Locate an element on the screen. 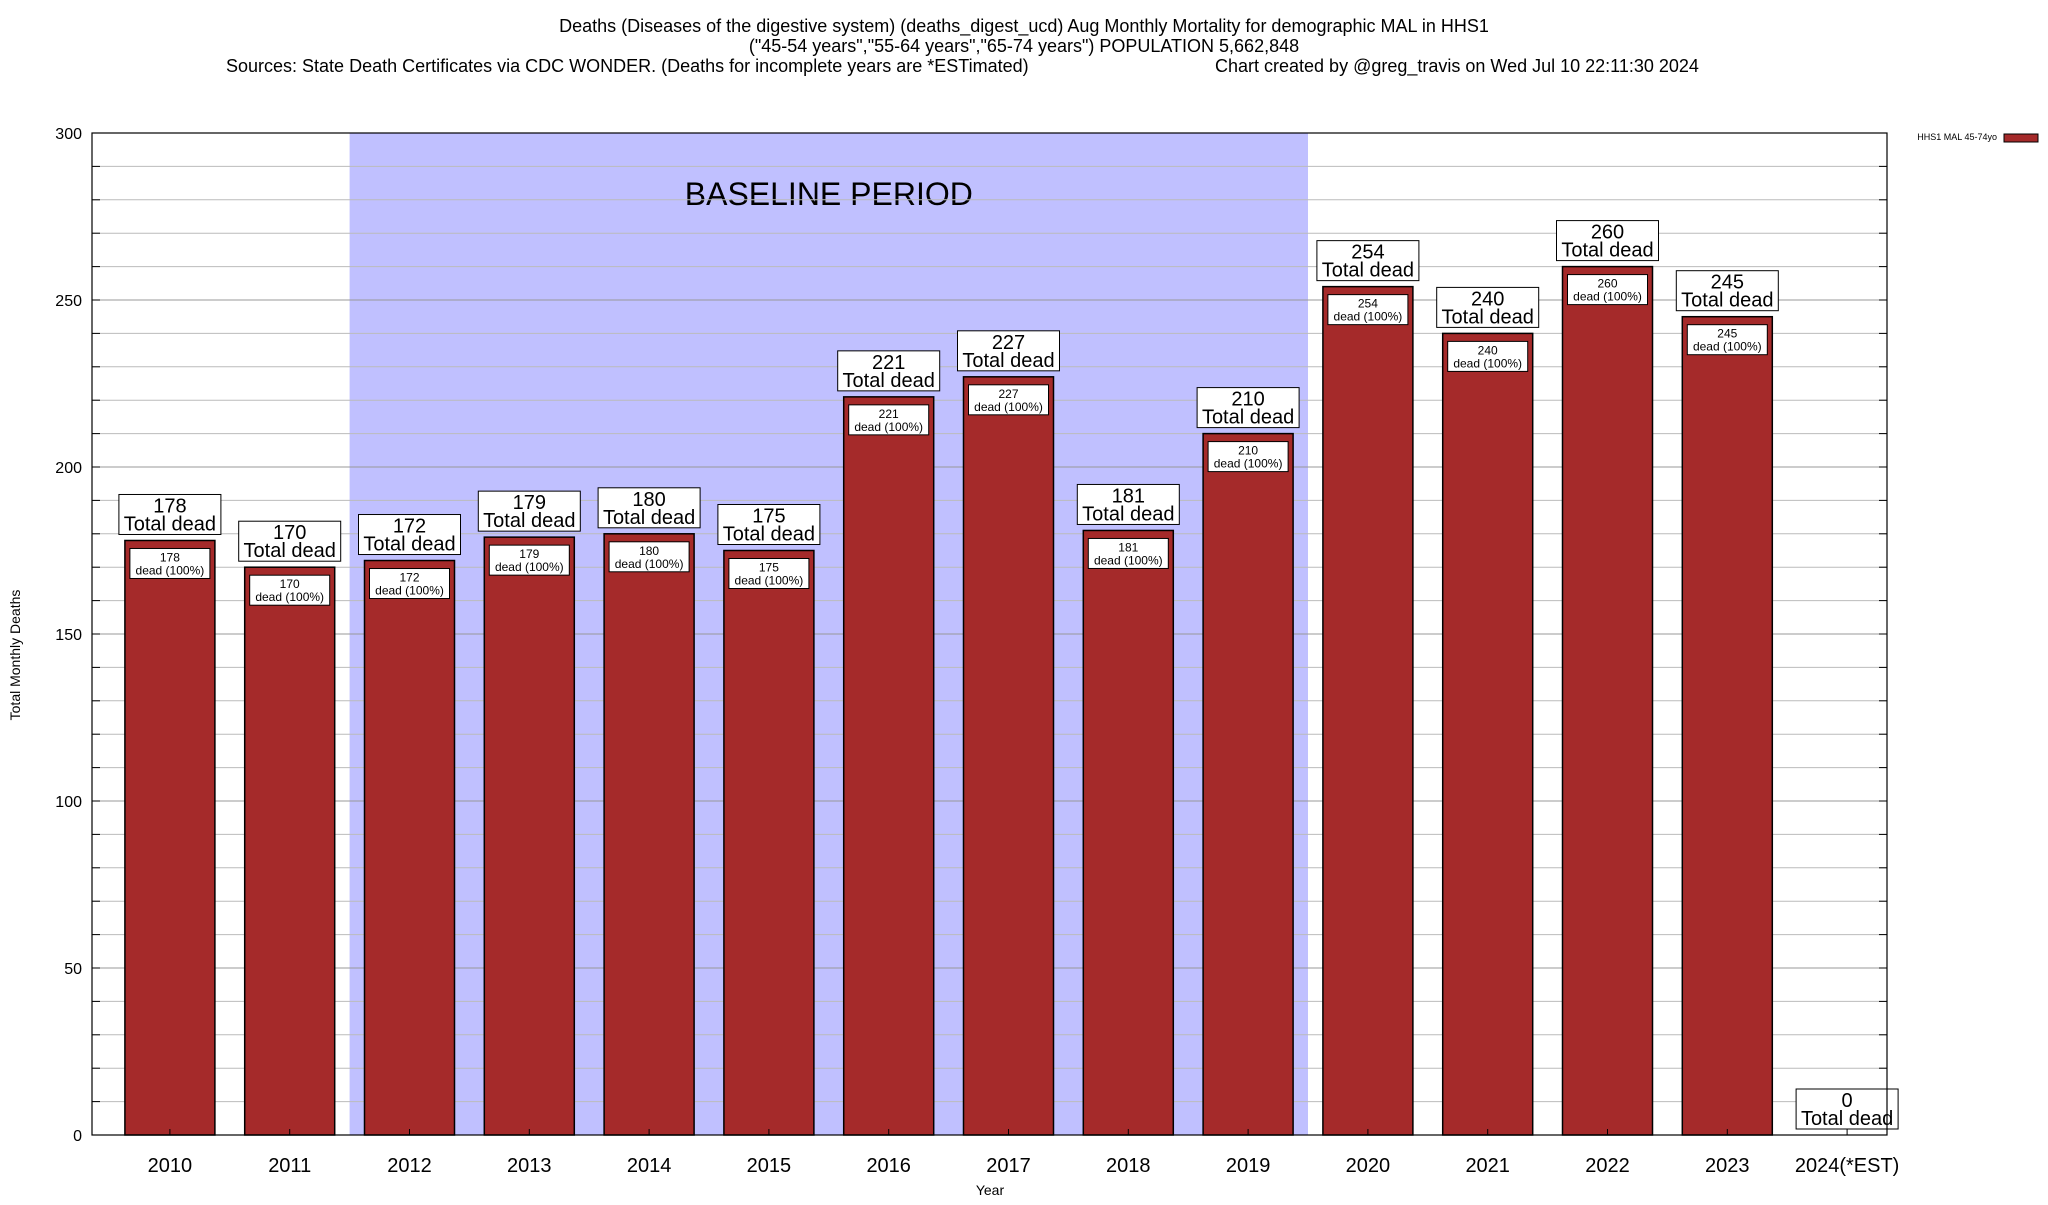 This screenshot has width=2048, height=1205. inner-value-label: 172 is located at coordinates (409, 578).